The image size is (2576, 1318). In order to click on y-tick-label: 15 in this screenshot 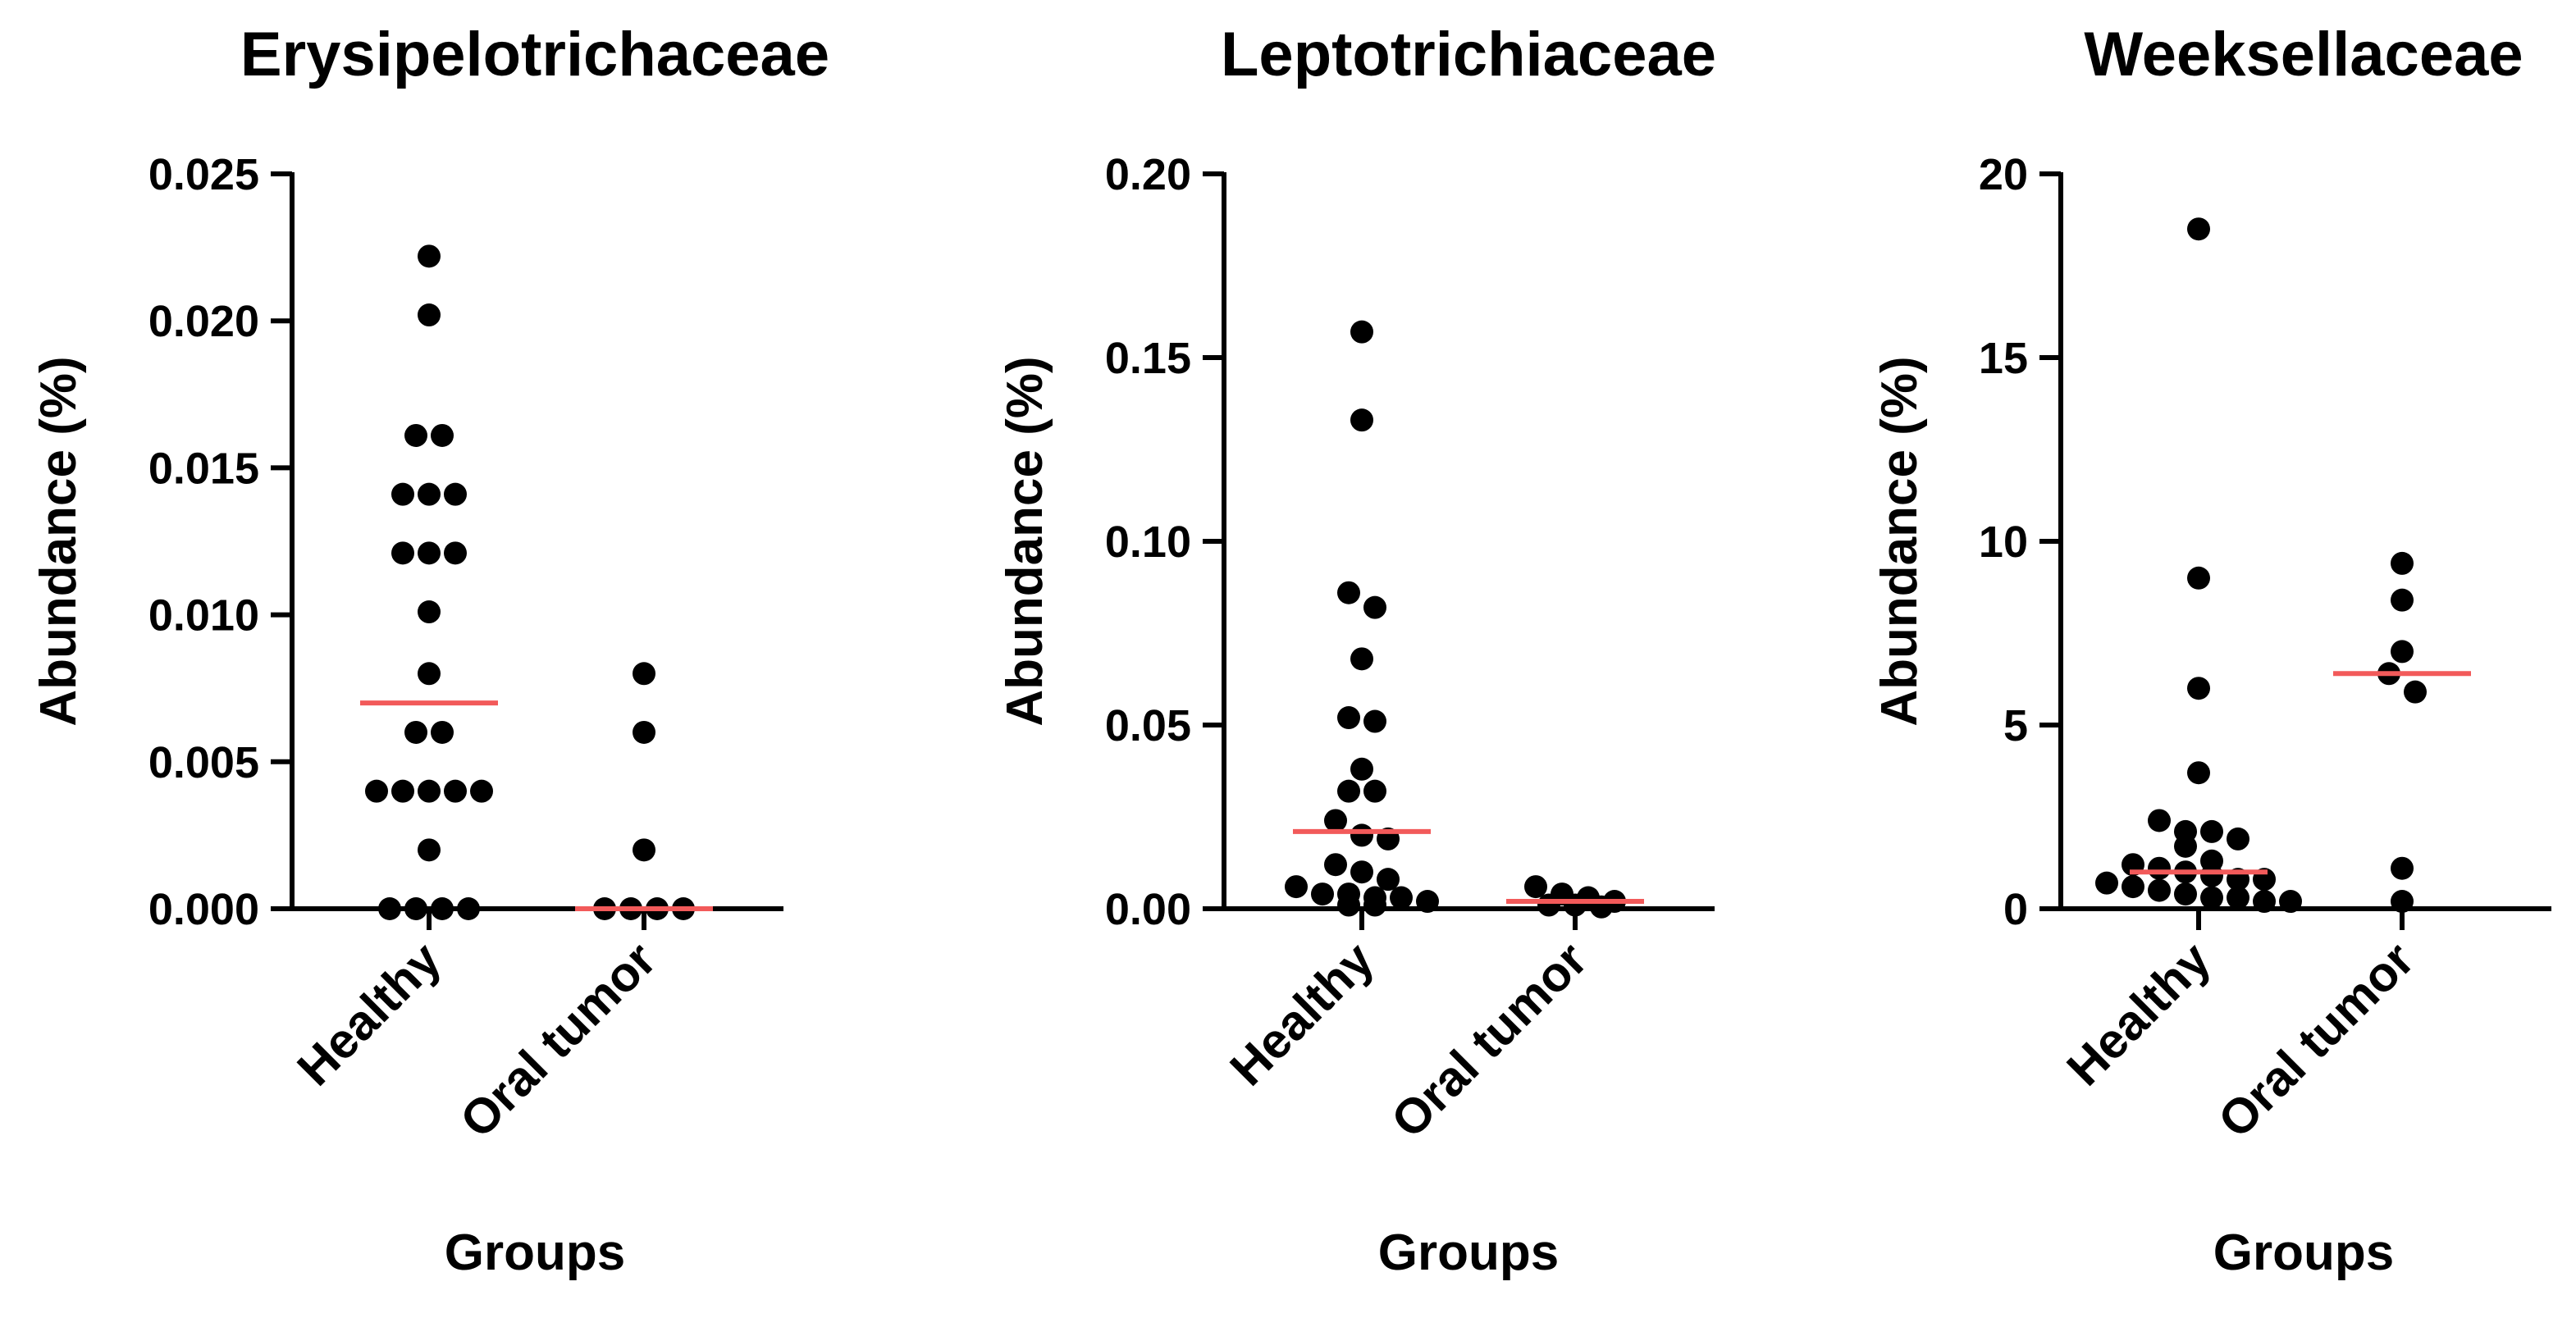, I will do `click(2004, 359)`.